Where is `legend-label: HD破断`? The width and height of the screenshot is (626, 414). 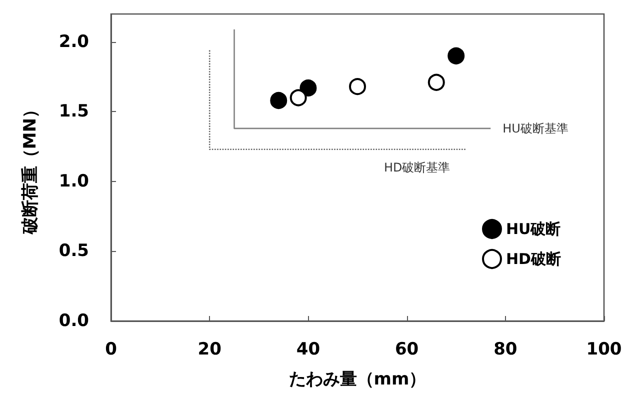 legend-label: HD破断 is located at coordinates (534, 259).